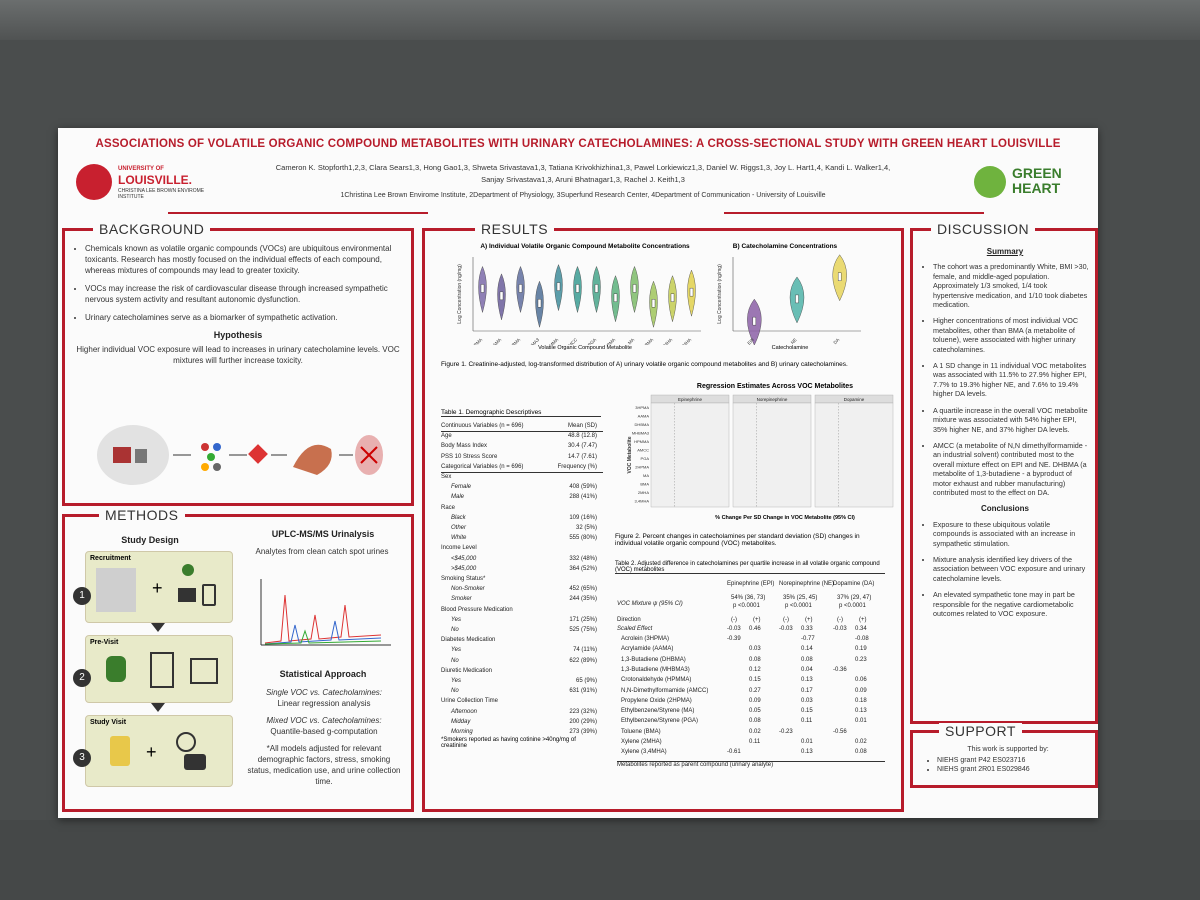  What do you see at coordinates (577, 288) in the screenshot?
I see `boxplot-AMCC` at bounding box center [577, 288].